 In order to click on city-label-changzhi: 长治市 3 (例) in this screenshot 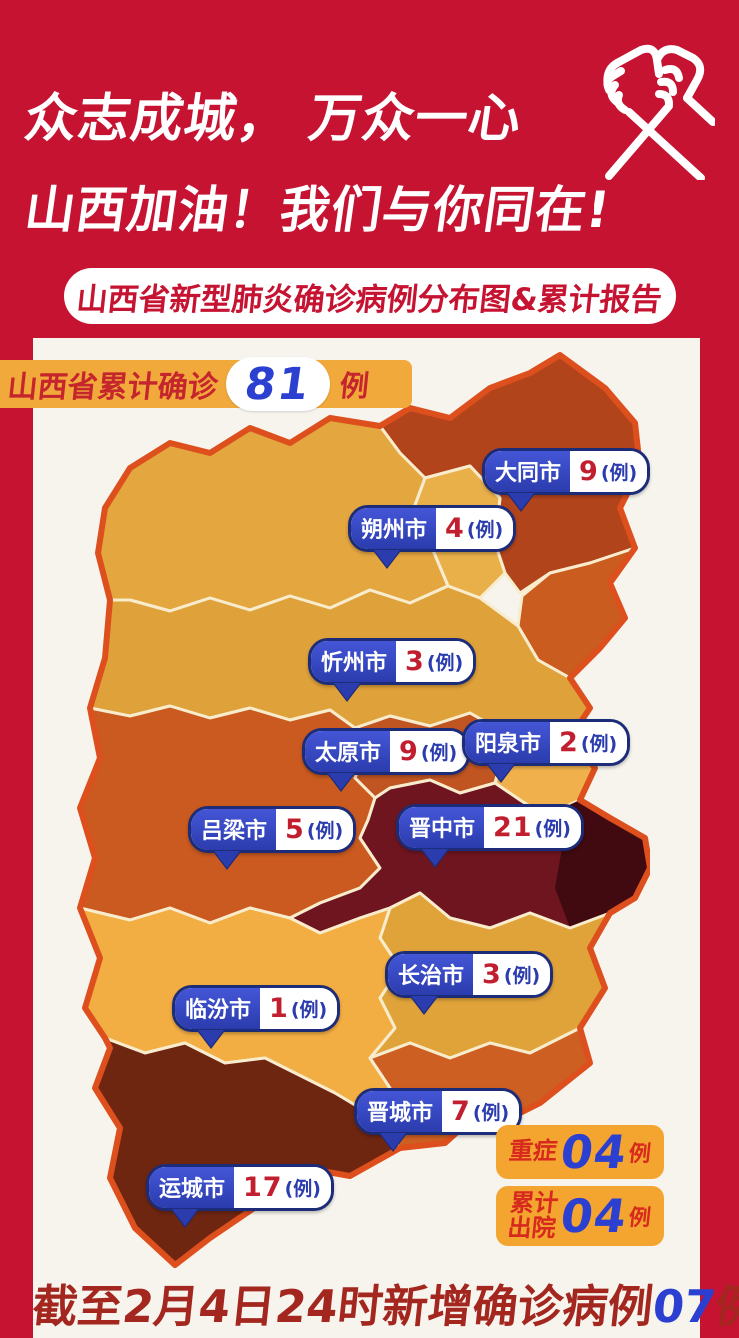, I will do `click(469, 982)`.